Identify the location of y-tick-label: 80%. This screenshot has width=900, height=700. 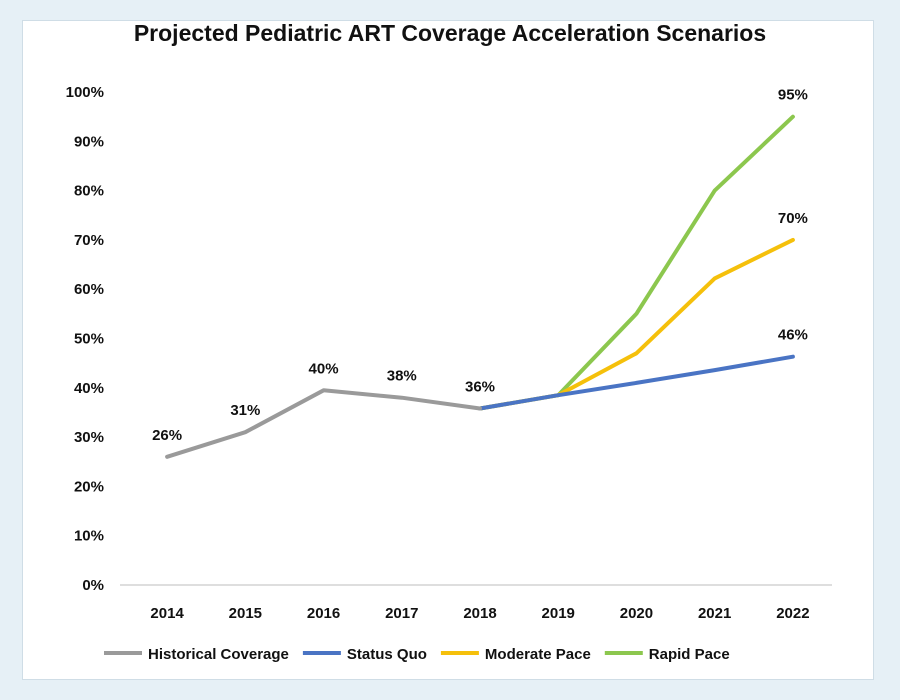
(89, 191).